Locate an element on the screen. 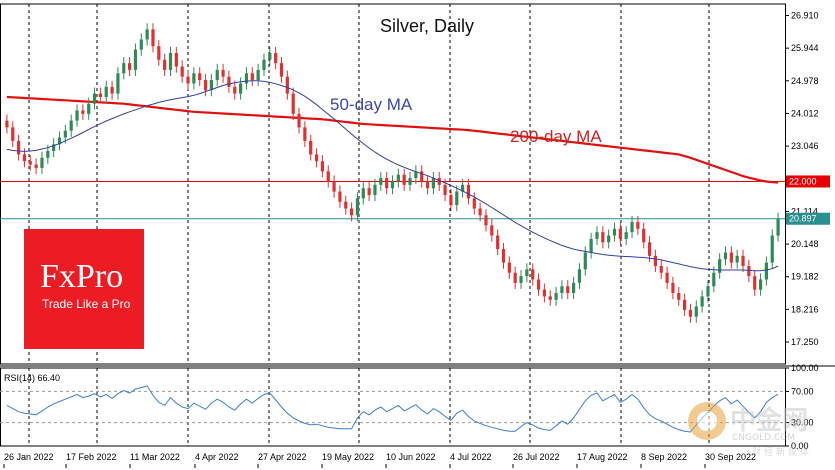 The width and height of the screenshot is (835, 470). x-tick-label: 26 Jan 2022 is located at coordinates (29, 457).